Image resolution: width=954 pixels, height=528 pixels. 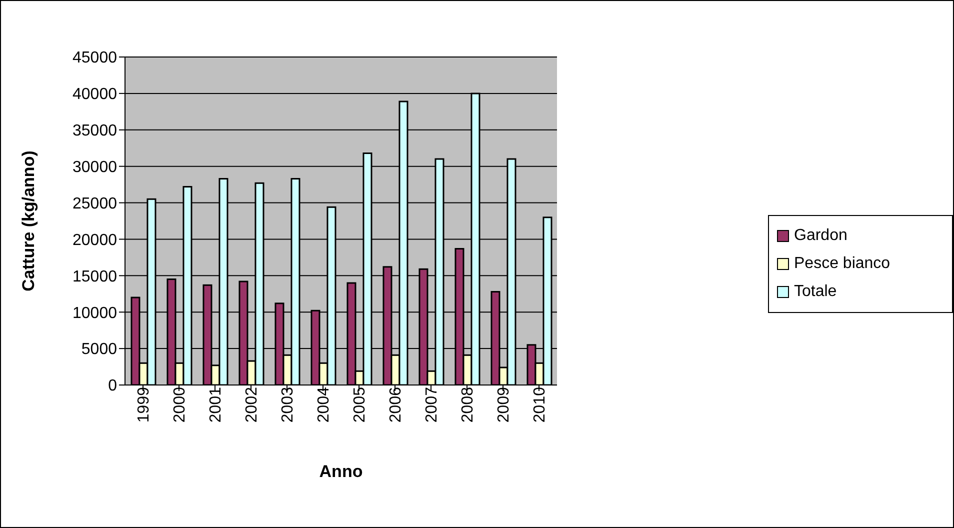 What do you see at coordinates (95, 277) in the screenshot?
I see `y-tick-label: 15000` at bounding box center [95, 277].